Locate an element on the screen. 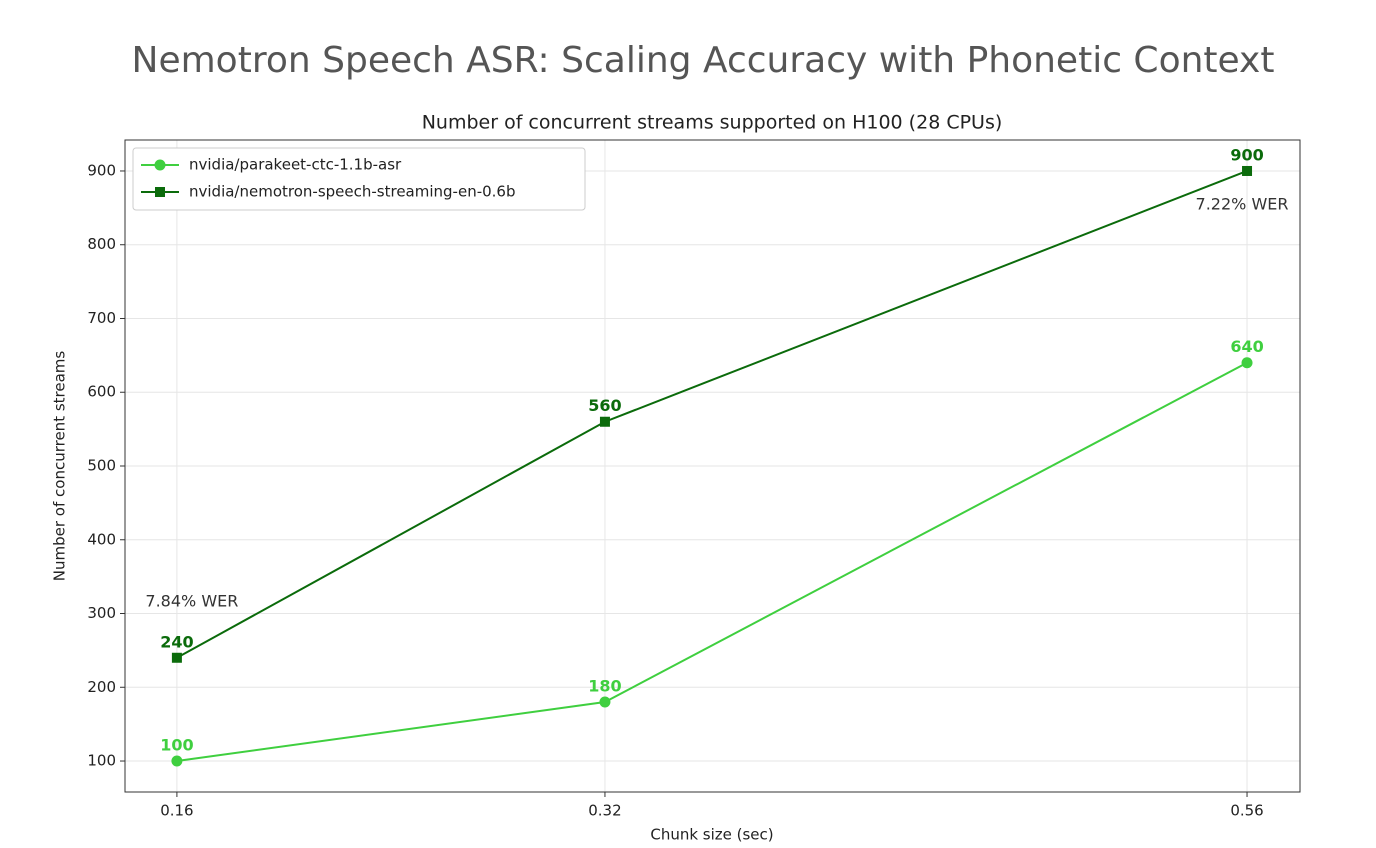  annotation: 7.84% WER is located at coordinates (191, 600).